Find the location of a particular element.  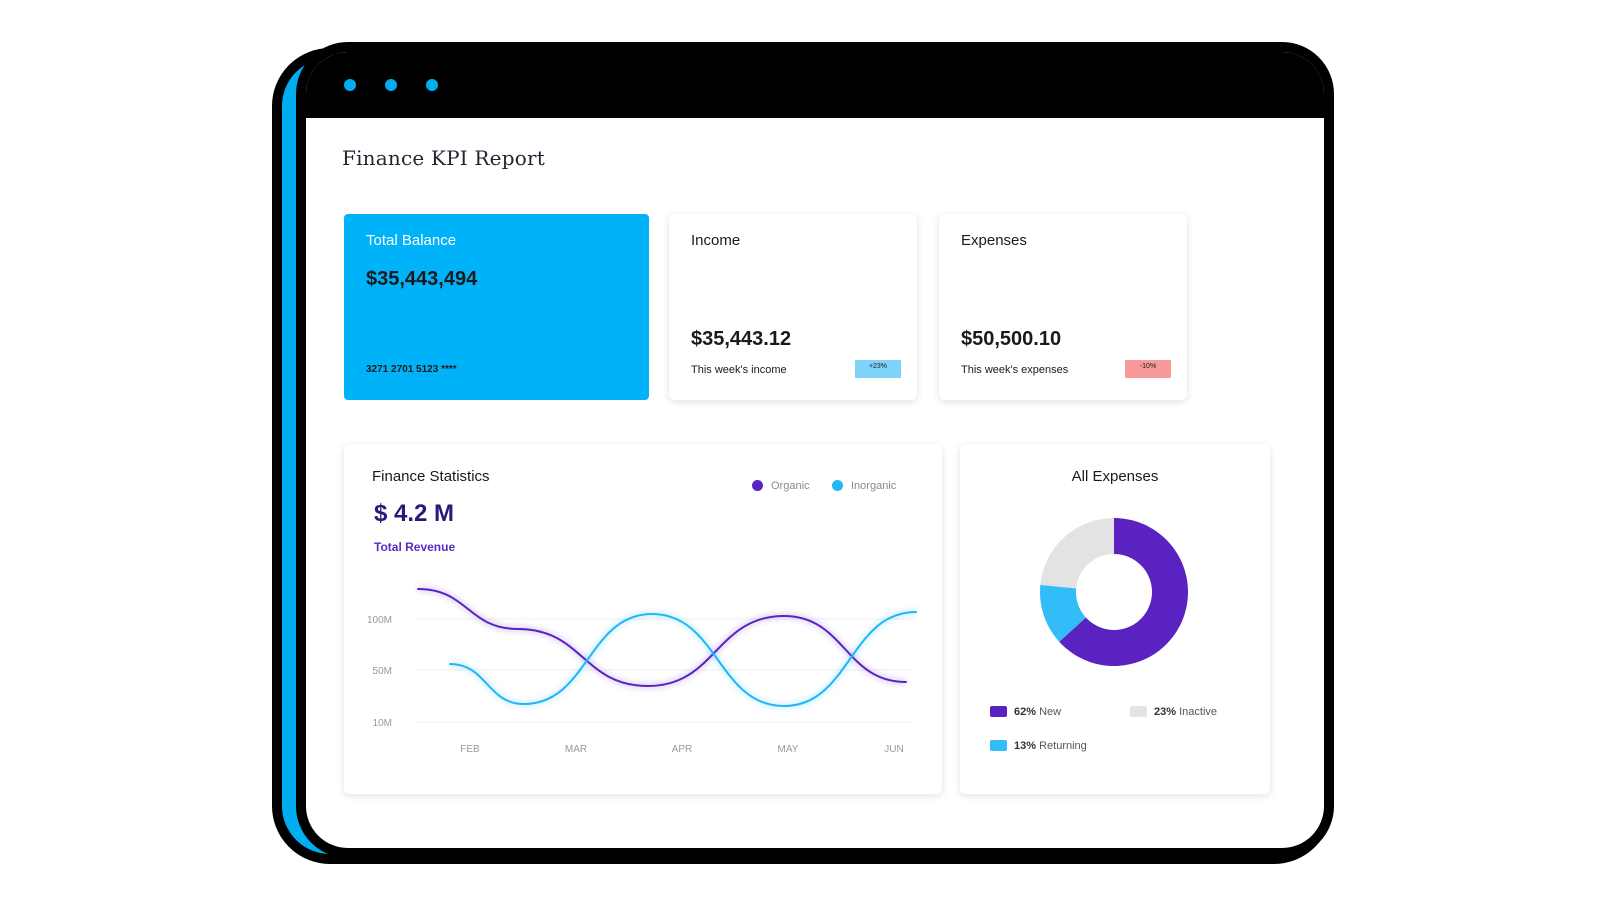

legend-inactive-label: Inactive is located at coordinates (1198, 712).